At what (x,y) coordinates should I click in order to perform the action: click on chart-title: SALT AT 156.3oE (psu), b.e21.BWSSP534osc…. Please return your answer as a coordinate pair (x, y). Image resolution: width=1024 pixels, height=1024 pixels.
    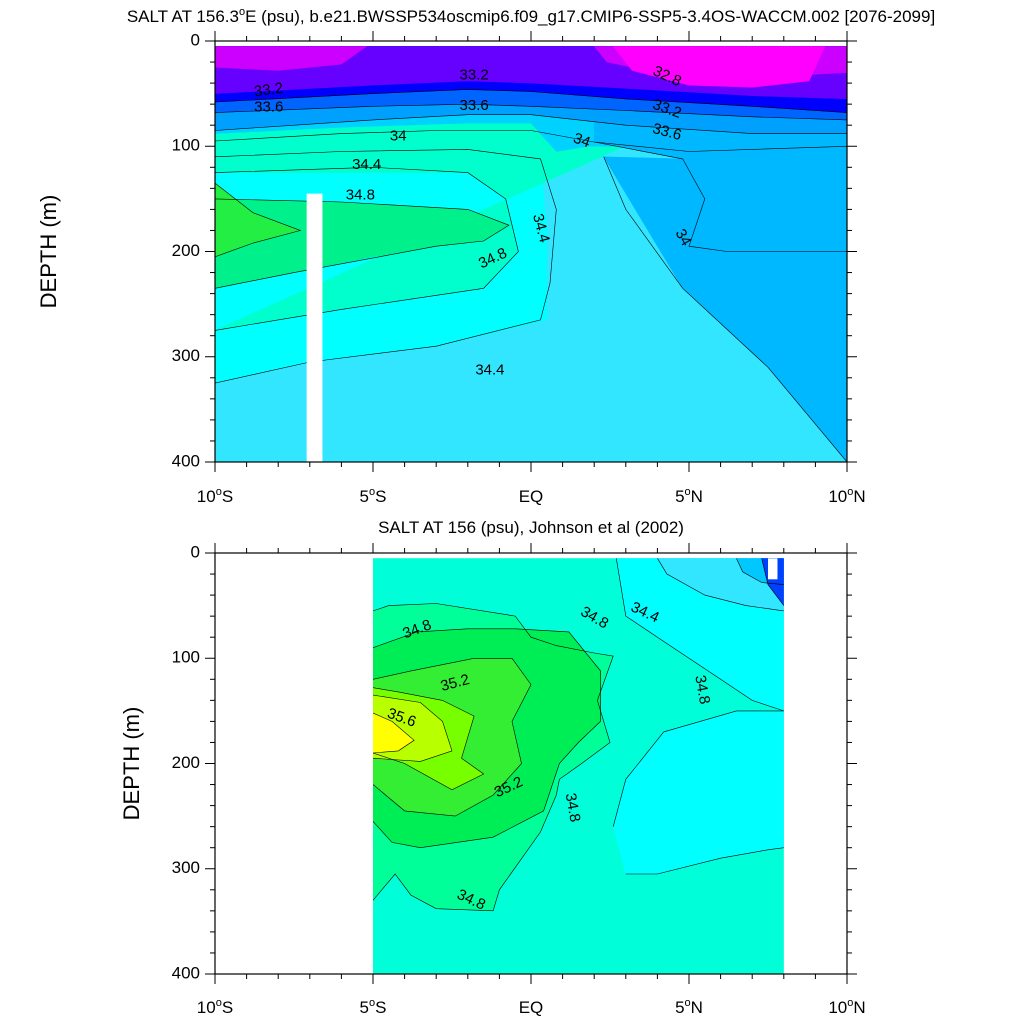
    Looking at the image, I should click on (531, 16).